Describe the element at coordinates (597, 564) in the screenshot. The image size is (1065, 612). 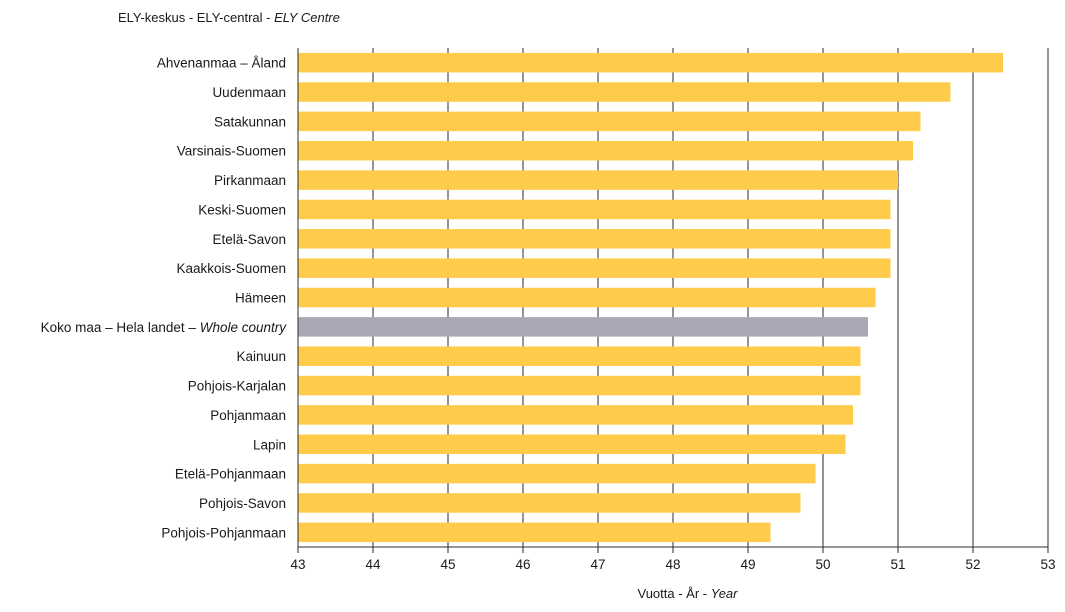
I see `x-tick-label-47: 47` at that location.